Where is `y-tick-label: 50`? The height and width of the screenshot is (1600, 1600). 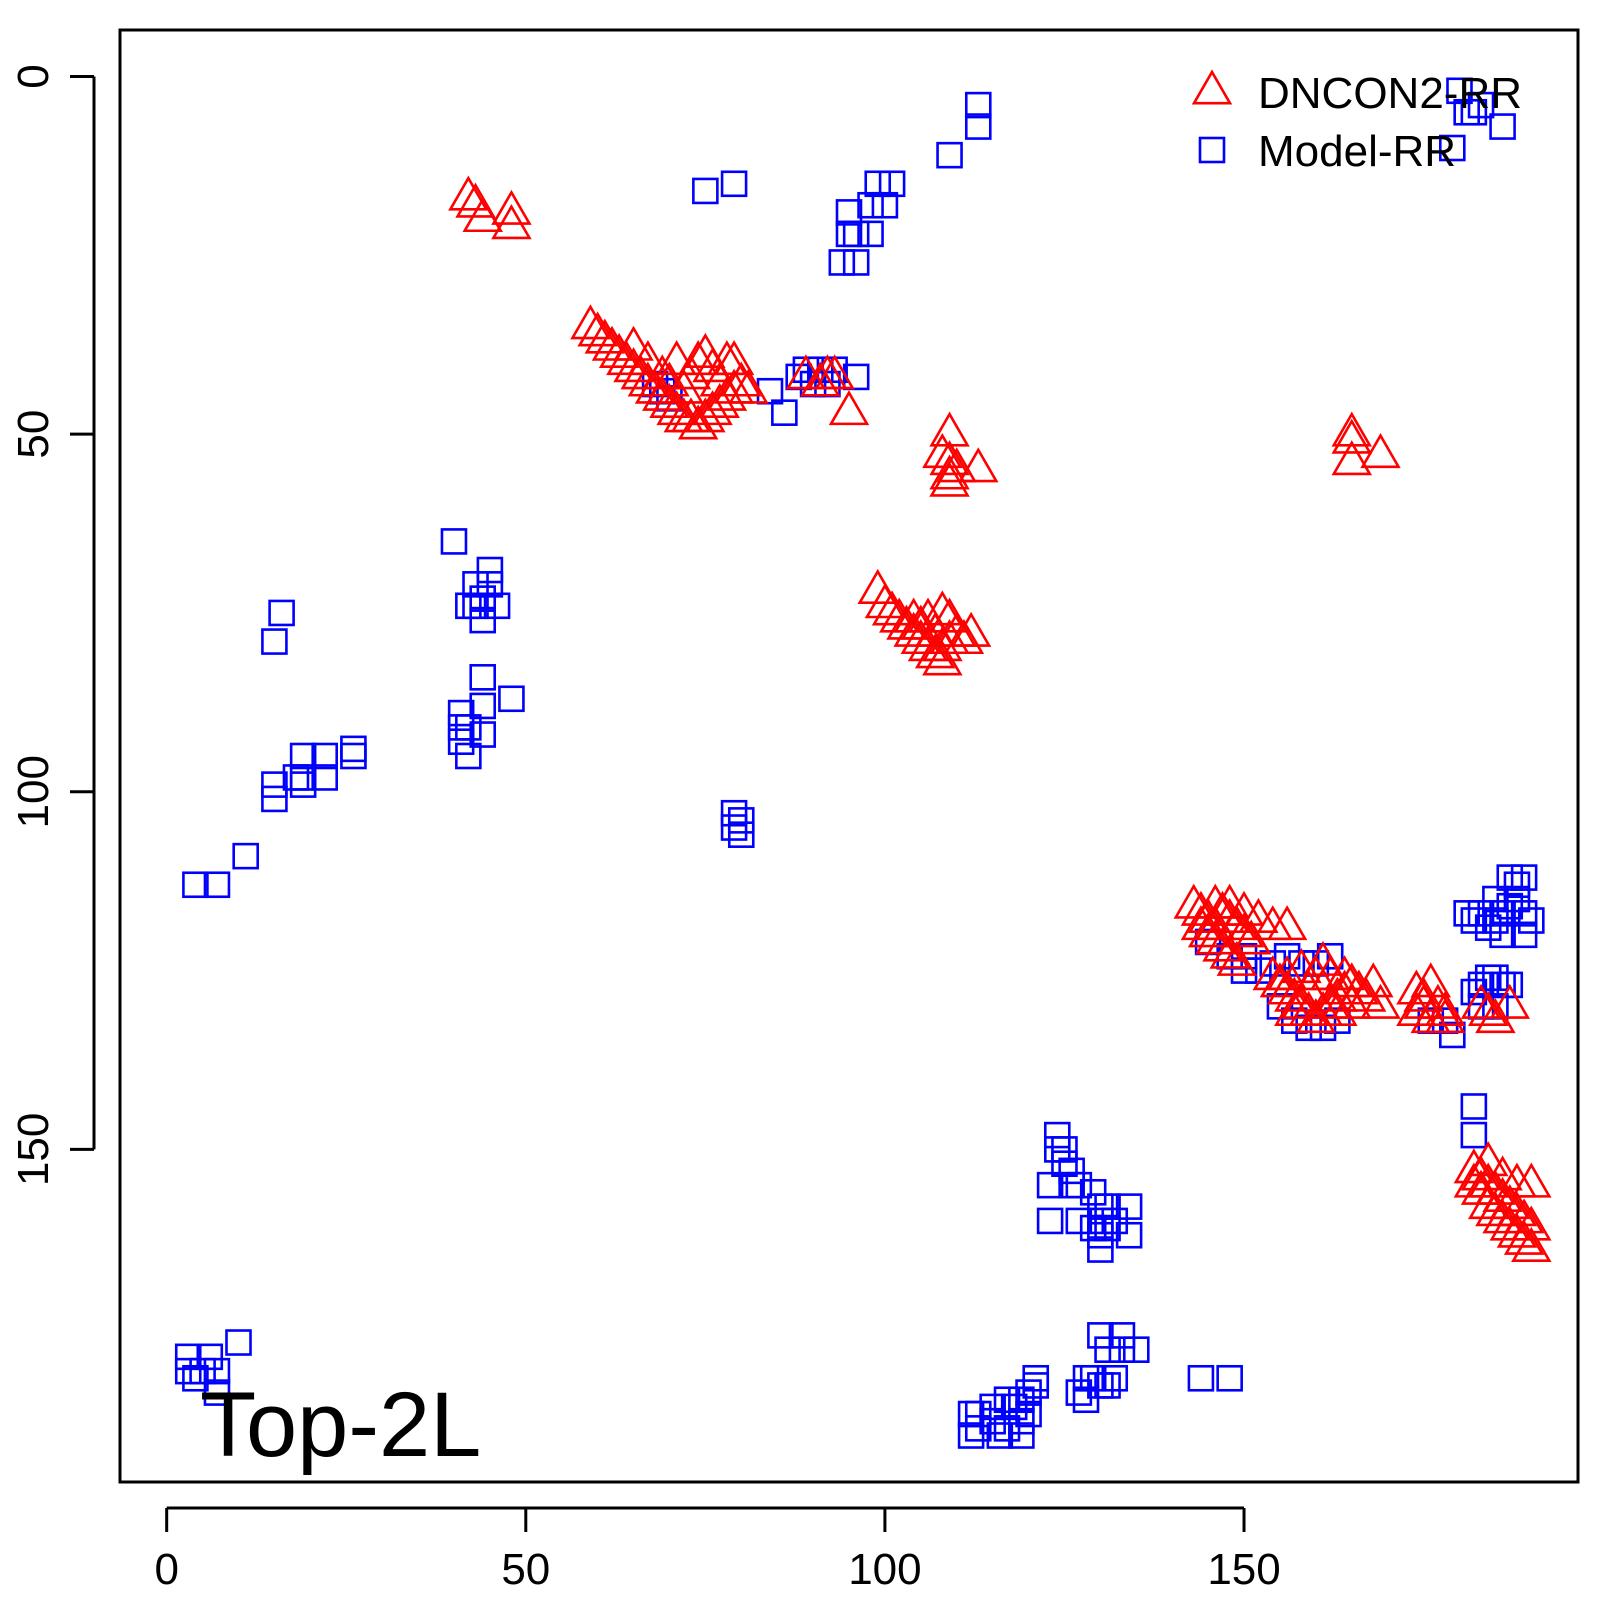
y-tick-label: 50 is located at coordinates (33, 434).